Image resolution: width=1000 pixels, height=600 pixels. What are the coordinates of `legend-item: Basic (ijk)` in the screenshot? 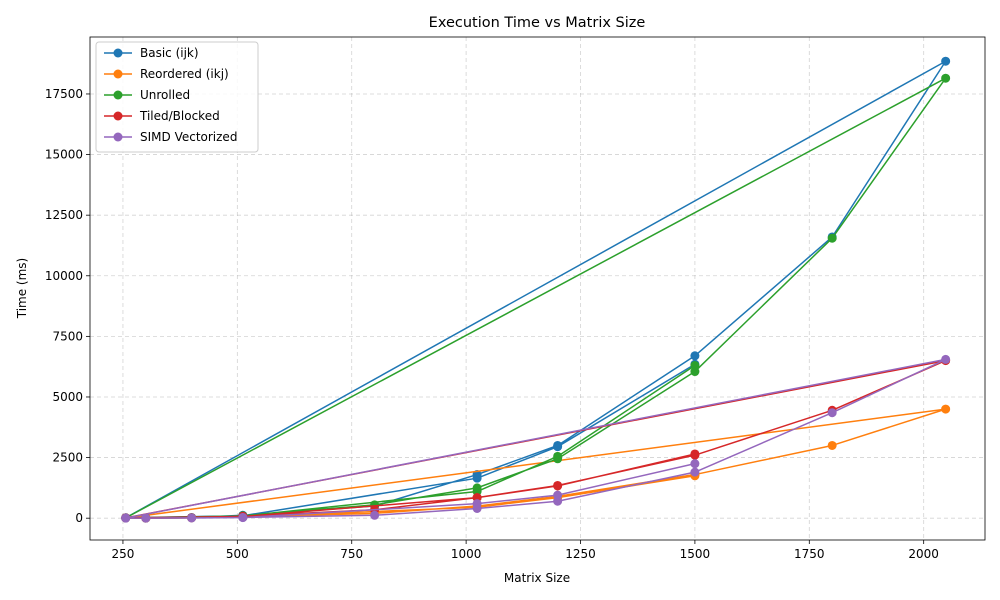 It's located at (151, 53).